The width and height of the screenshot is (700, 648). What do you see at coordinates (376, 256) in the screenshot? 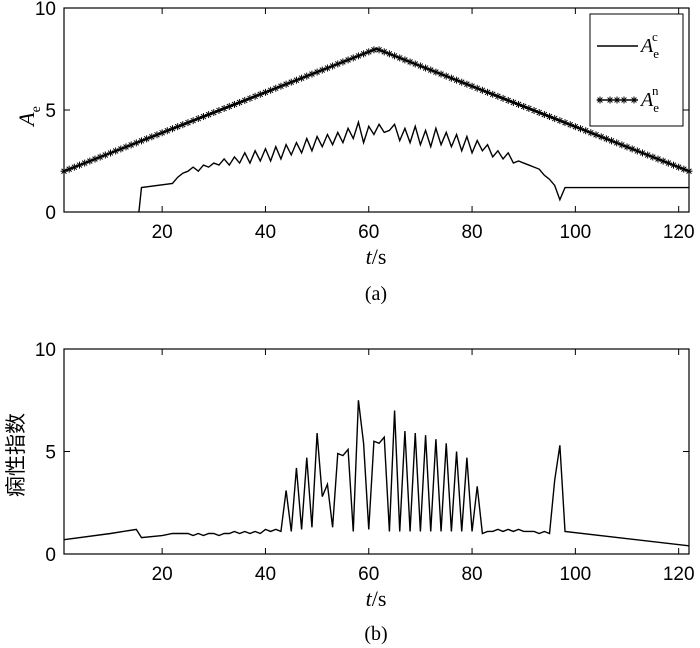
I see `xlabel-a: t/s` at bounding box center [376, 256].